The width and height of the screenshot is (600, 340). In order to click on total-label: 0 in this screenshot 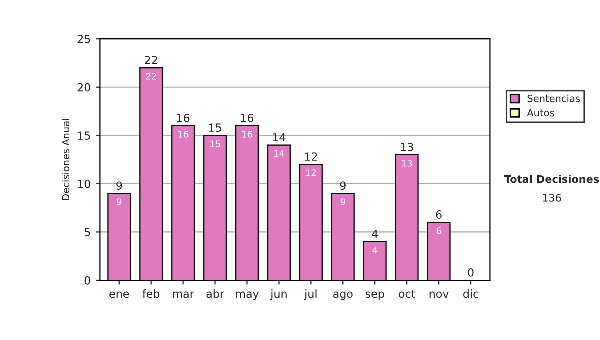, I will do `click(471, 272)`.